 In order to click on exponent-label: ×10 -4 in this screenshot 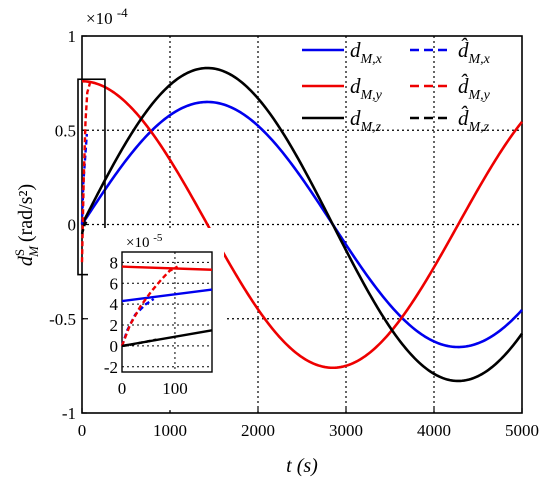, I will do `click(107, 16)`.